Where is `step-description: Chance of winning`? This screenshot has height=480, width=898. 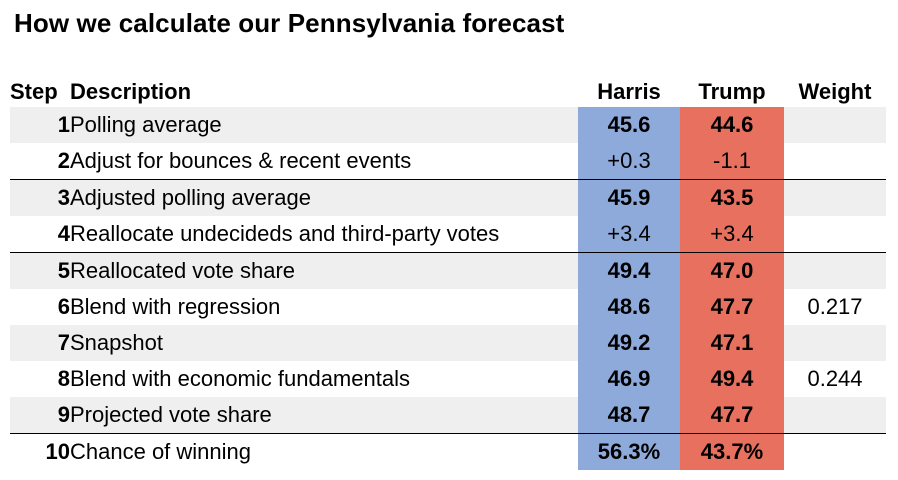 step-description: Chance of winning is located at coordinates (324, 451).